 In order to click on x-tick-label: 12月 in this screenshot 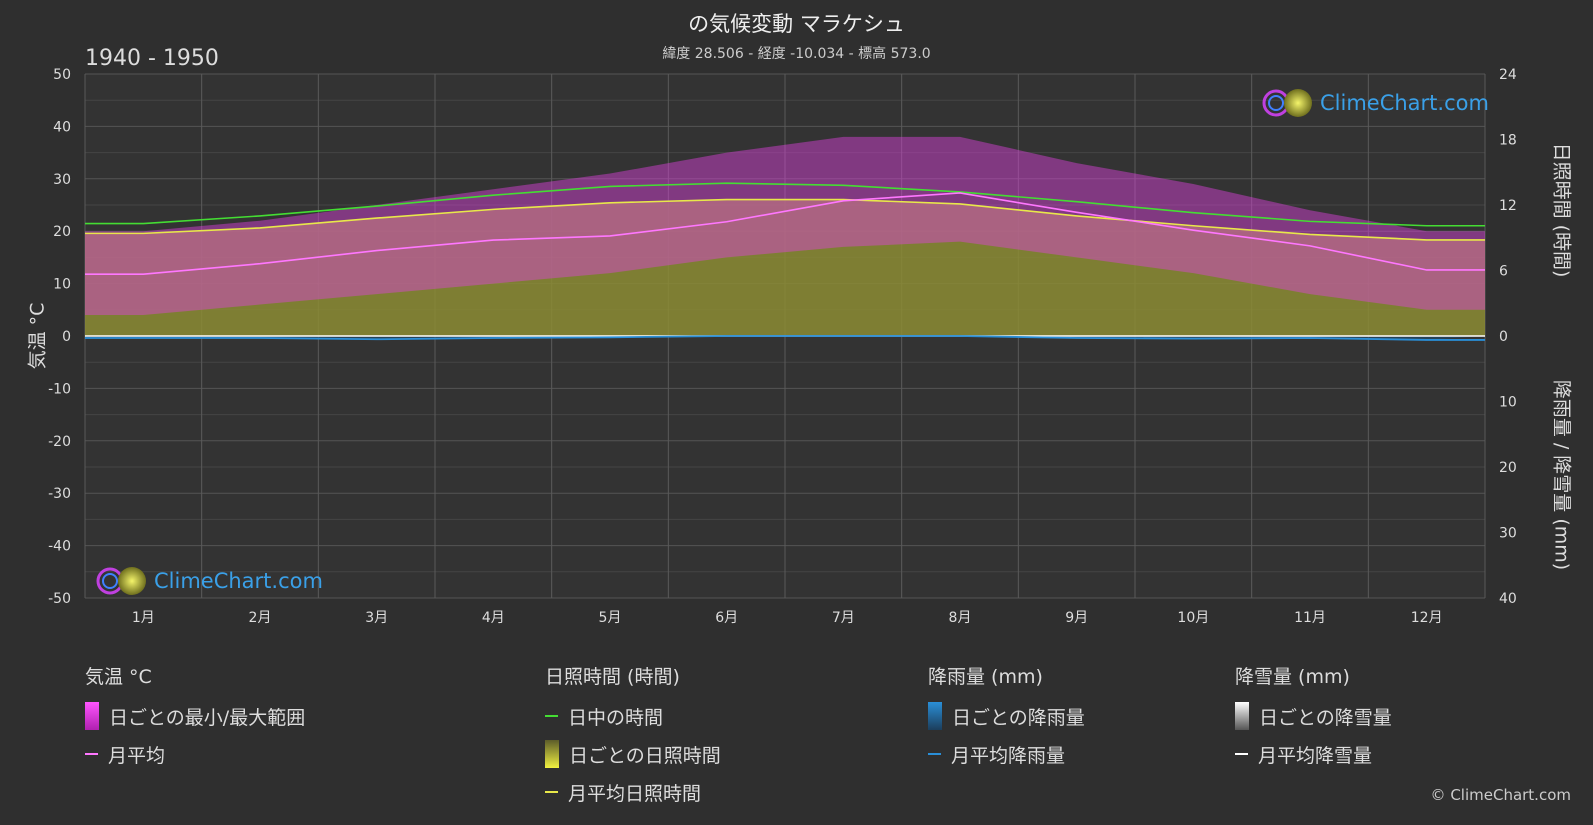, I will do `click(1427, 618)`.